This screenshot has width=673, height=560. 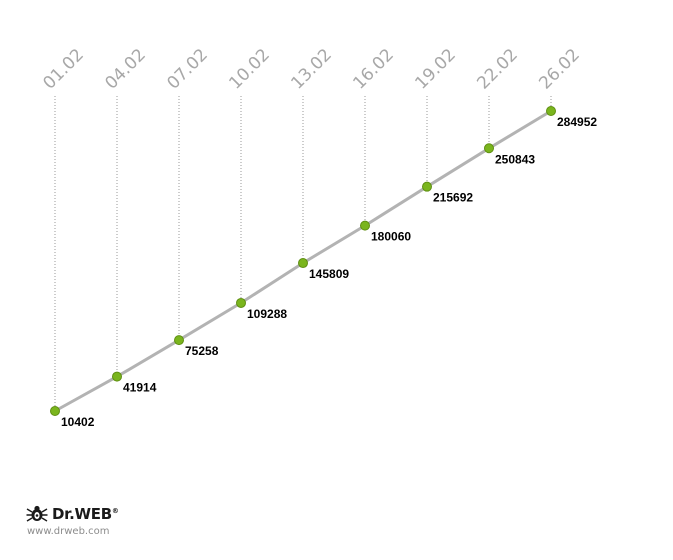 I want to click on brand-row: Dr.WEB®, so click(x=72, y=514).